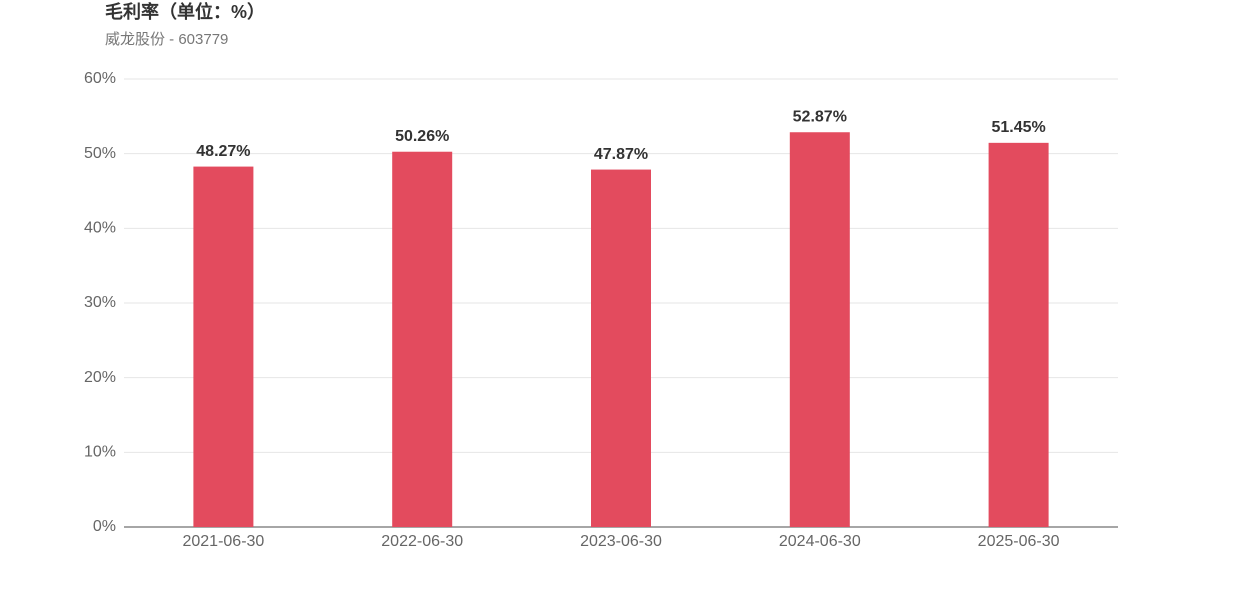 The height and width of the screenshot is (596, 1242). I want to click on y-tick-label: 50%, so click(100, 153).